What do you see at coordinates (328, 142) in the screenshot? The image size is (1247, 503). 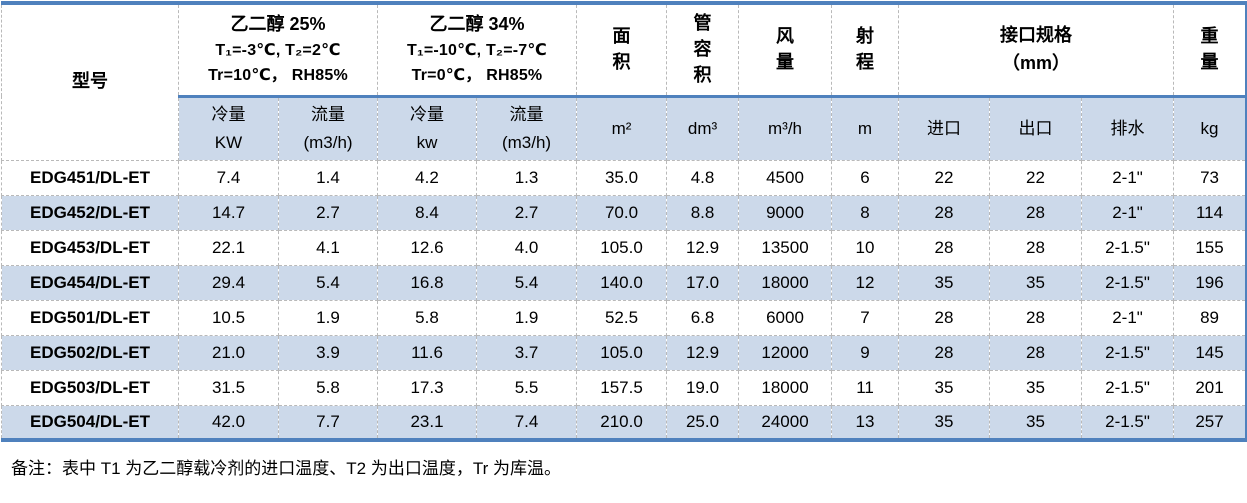 I see `glycol25-flow-unit: (m3/h)` at bounding box center [328, 142].